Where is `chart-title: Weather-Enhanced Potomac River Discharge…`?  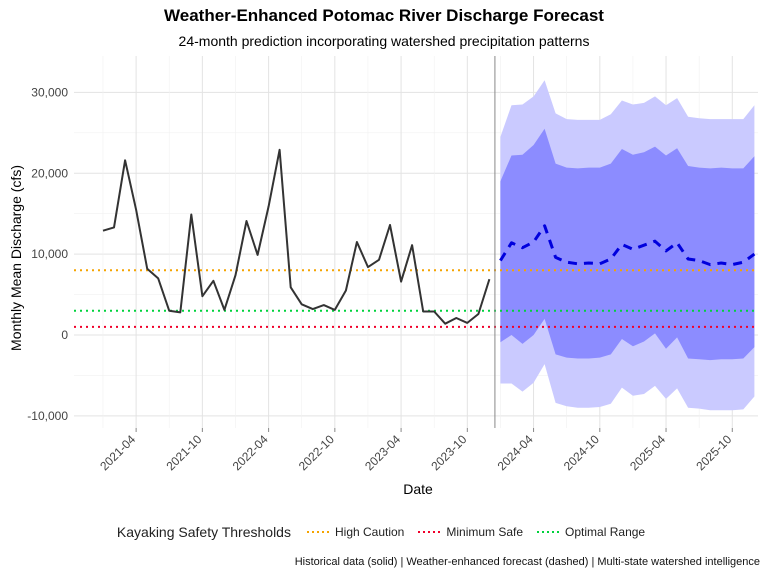
chart-title: Weather-Enhanced Potomac River Discharge… is located at coordinates (384, 15).